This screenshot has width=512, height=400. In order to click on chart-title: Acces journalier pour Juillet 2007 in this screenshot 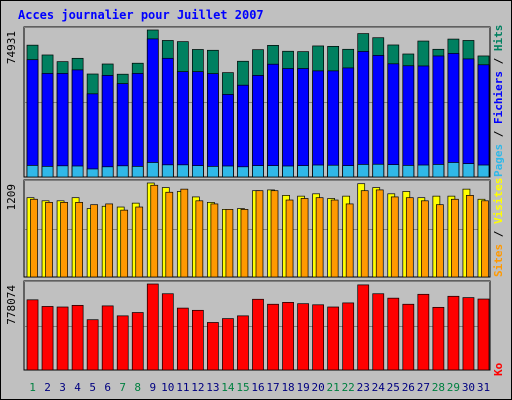, I will do `click(141, 15)`.